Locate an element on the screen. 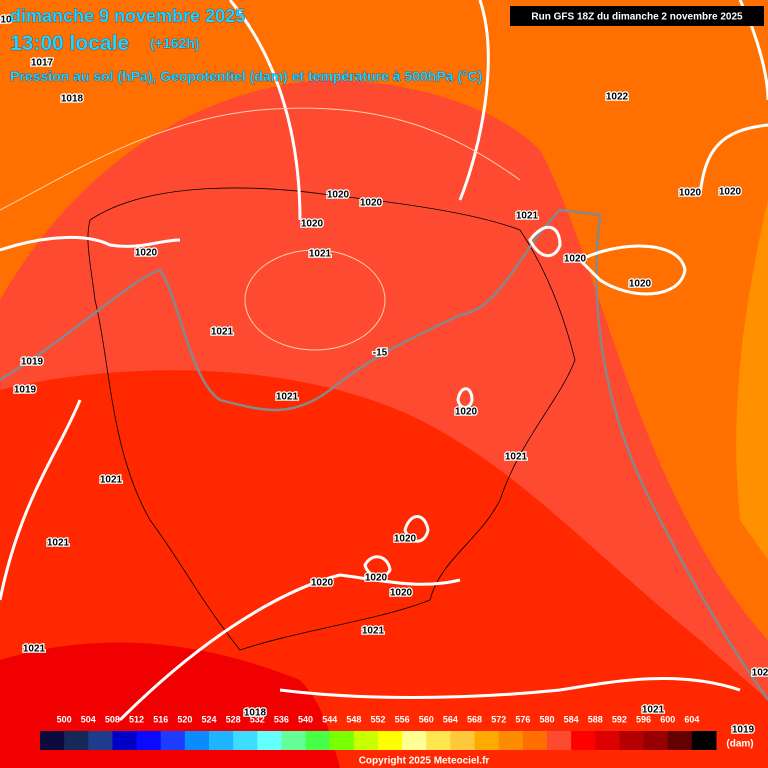 The height and width of the screenshot is (768, 768). legend-value: 536 is located at coordinates (281, 719).